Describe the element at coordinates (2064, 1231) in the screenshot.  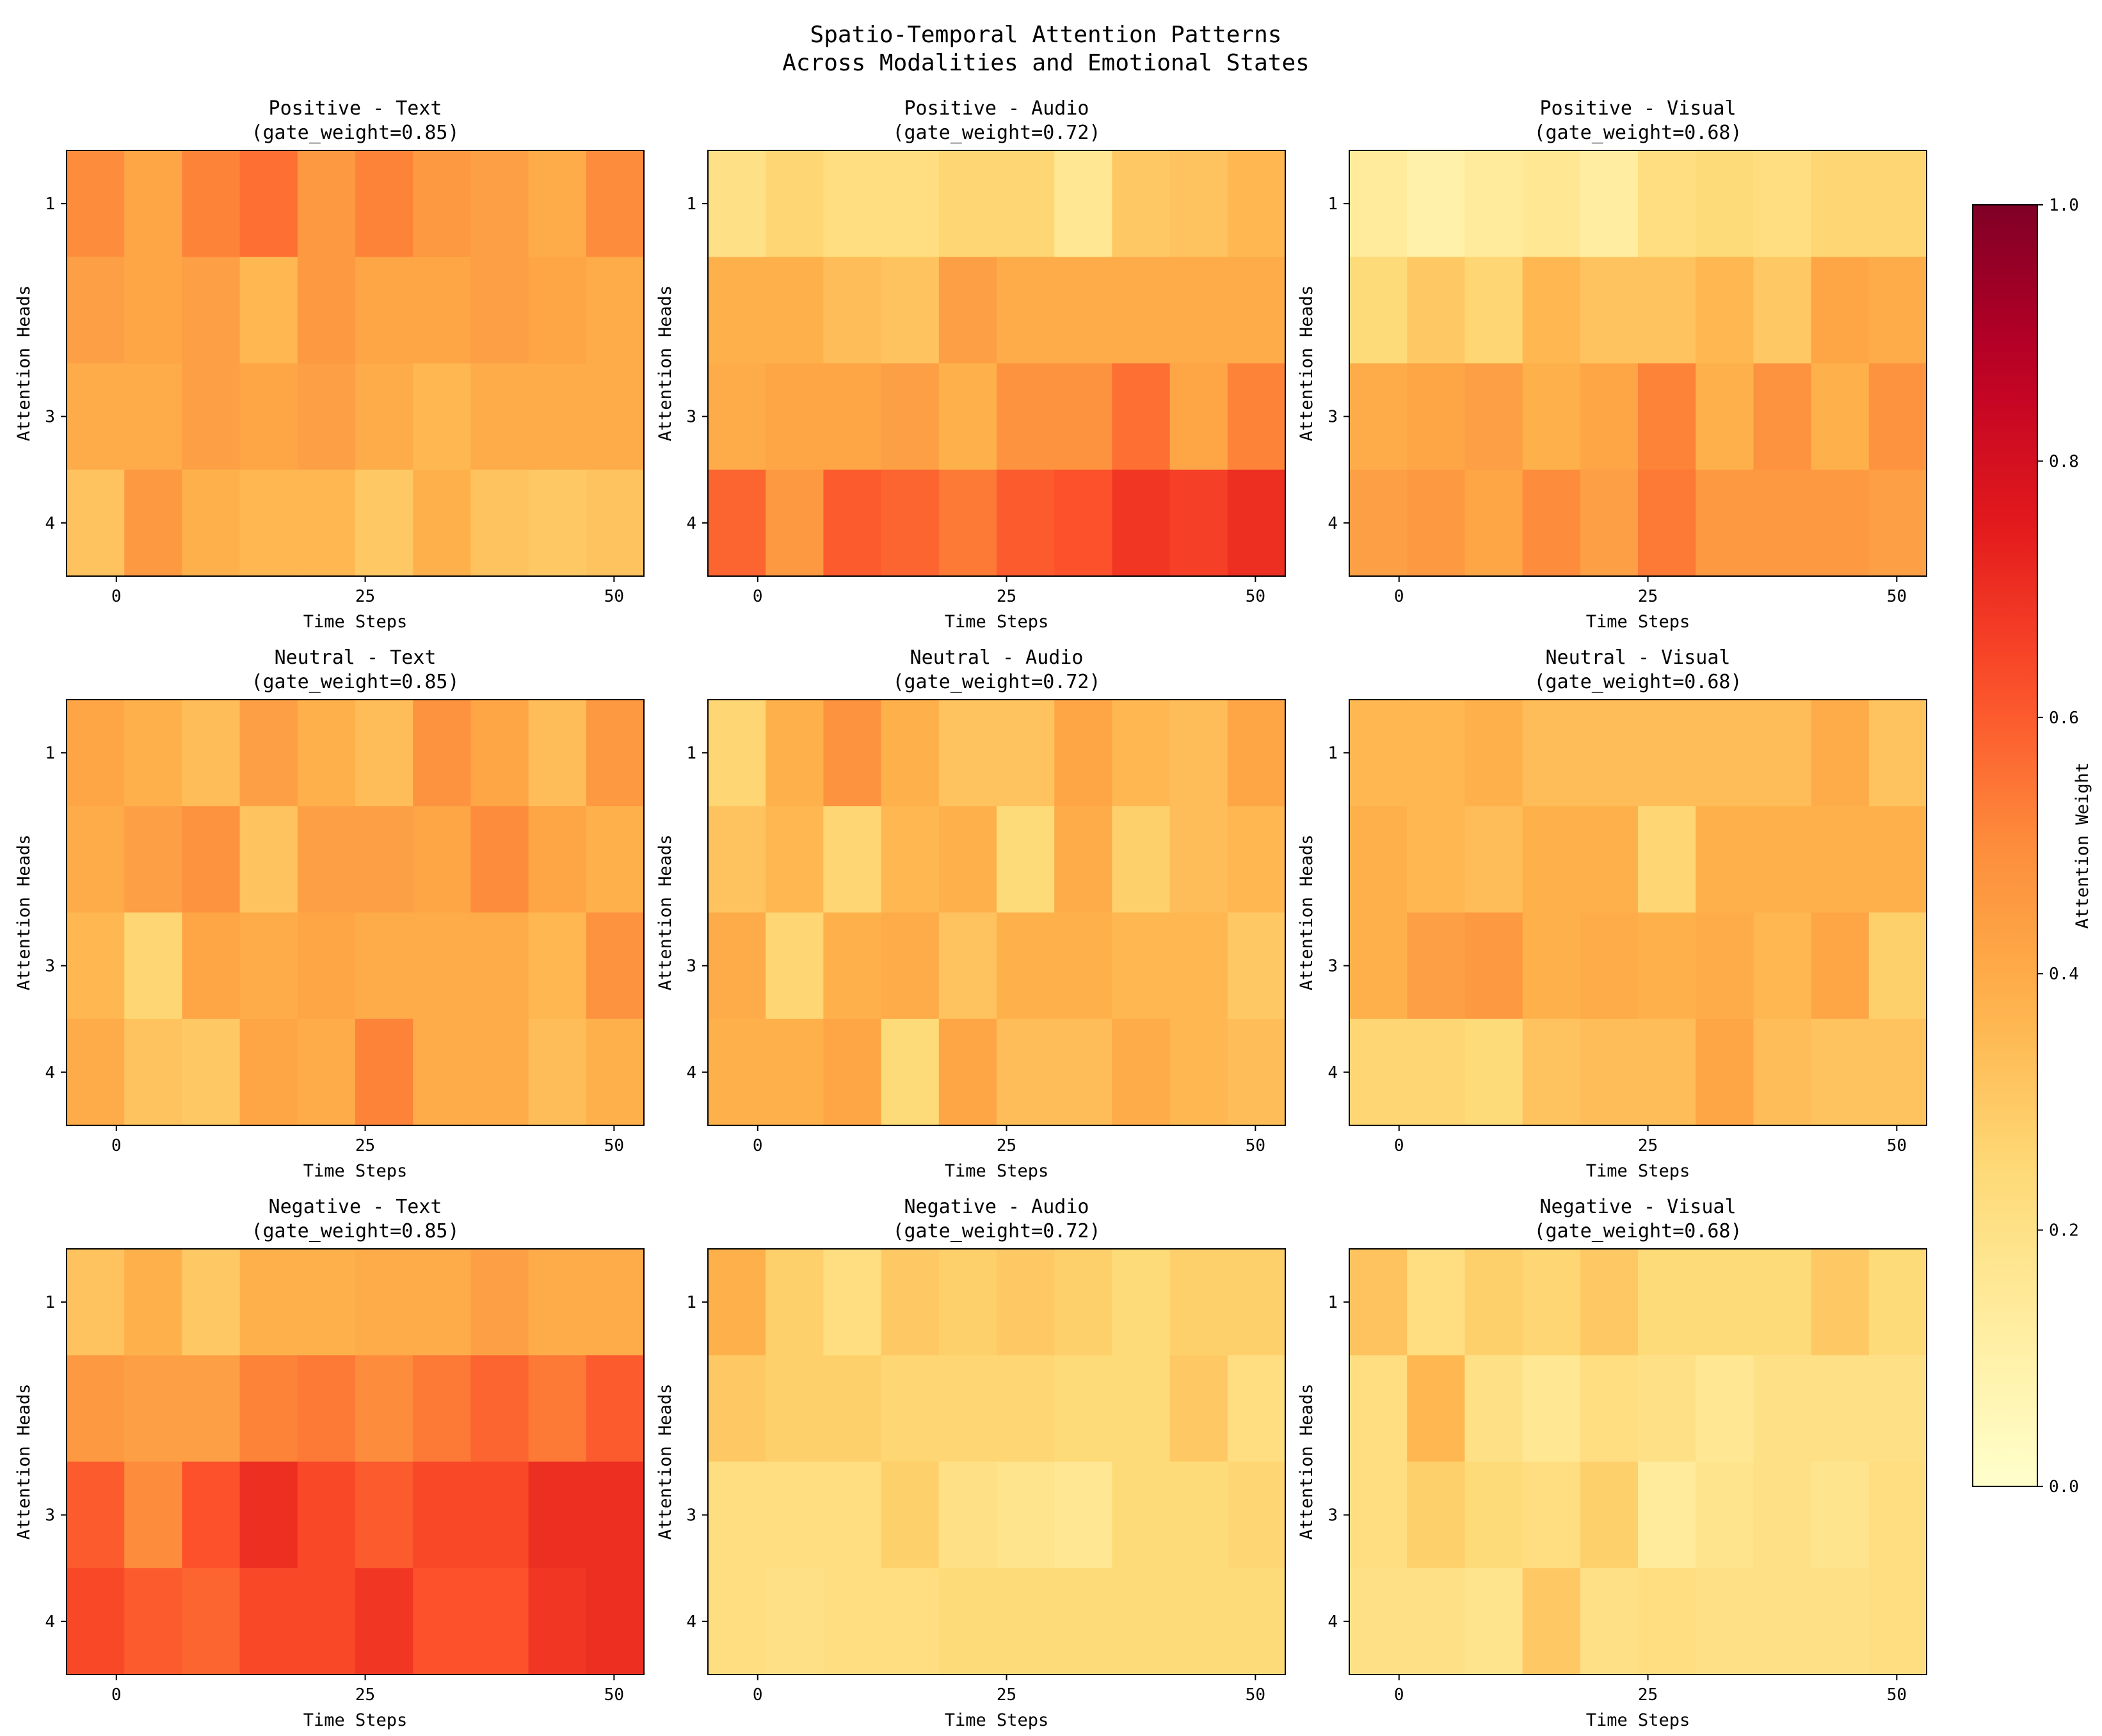
I see `colorbar-tick-label: 0.2` at that location.